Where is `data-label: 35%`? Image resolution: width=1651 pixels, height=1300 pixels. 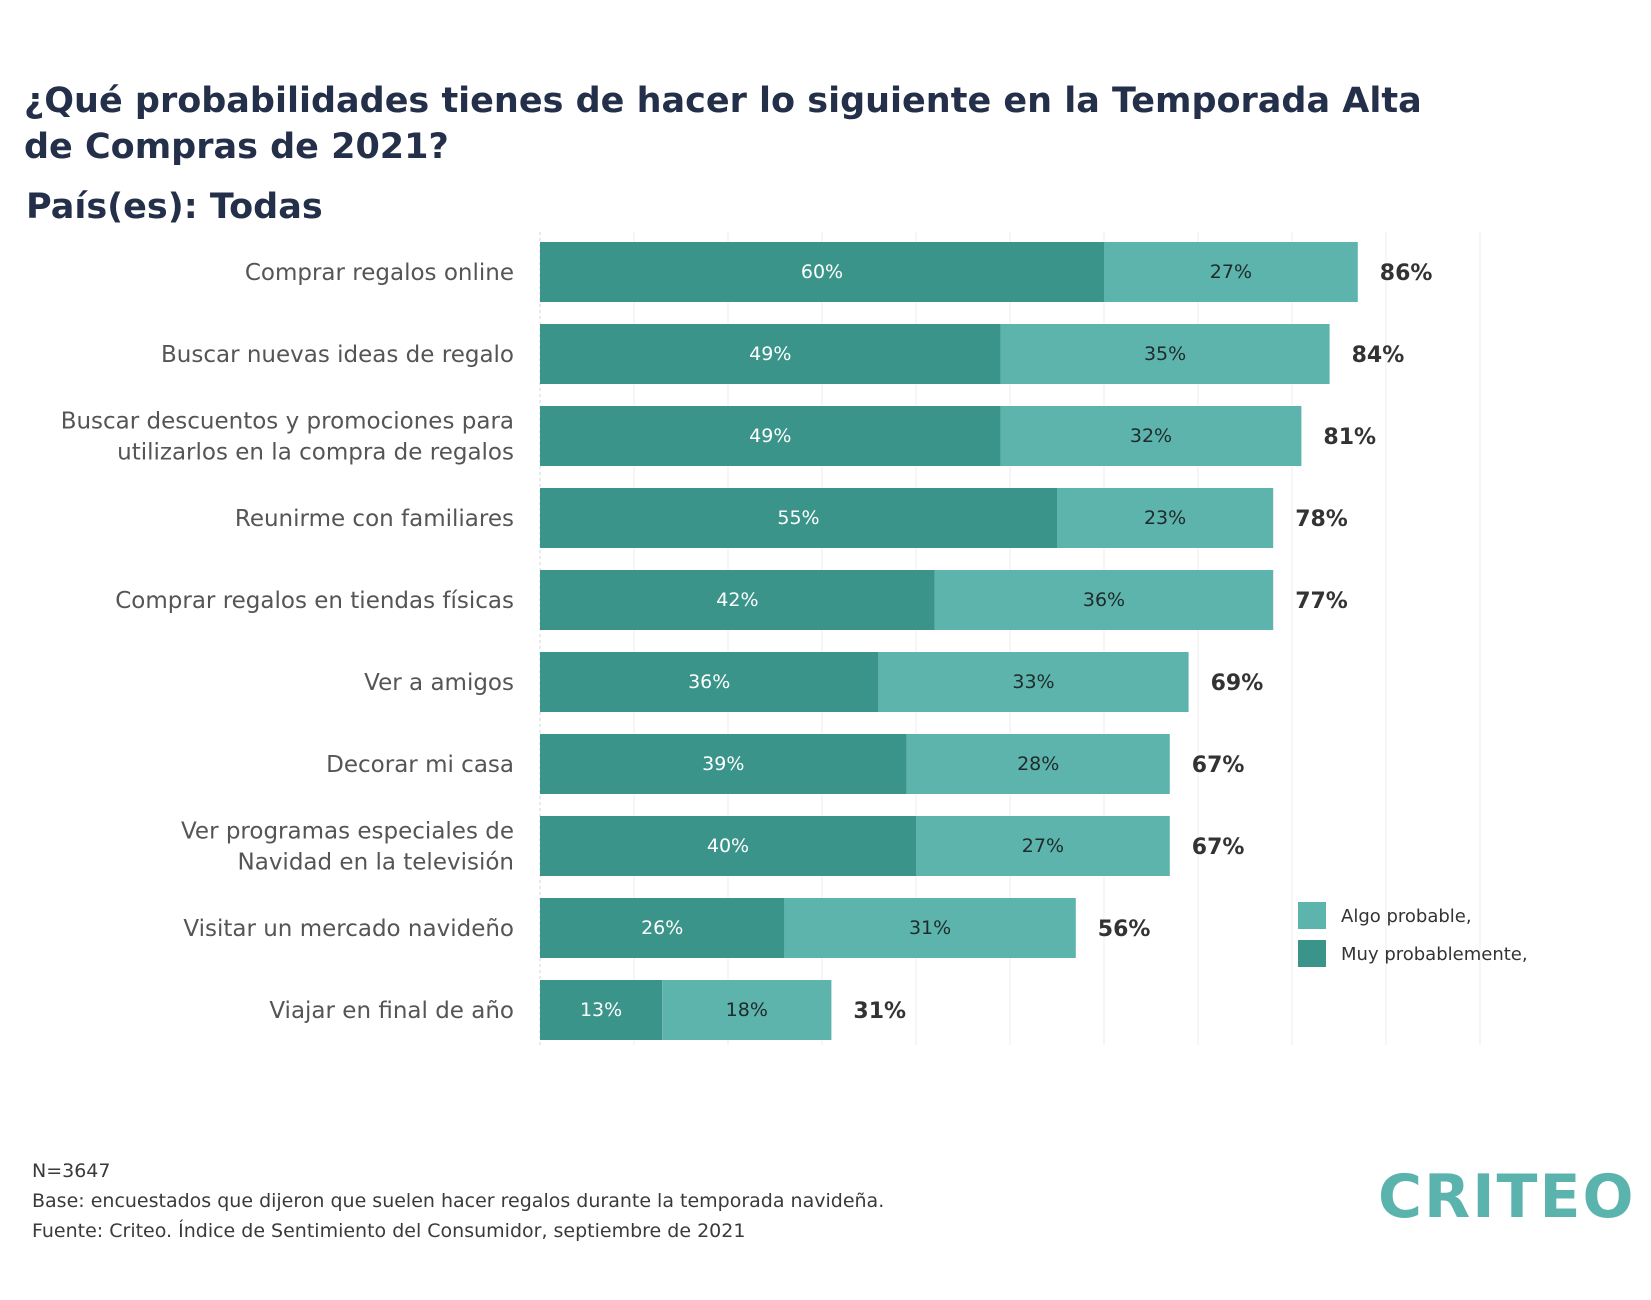
data-label: 35% is located at coordinates (1165, 354).